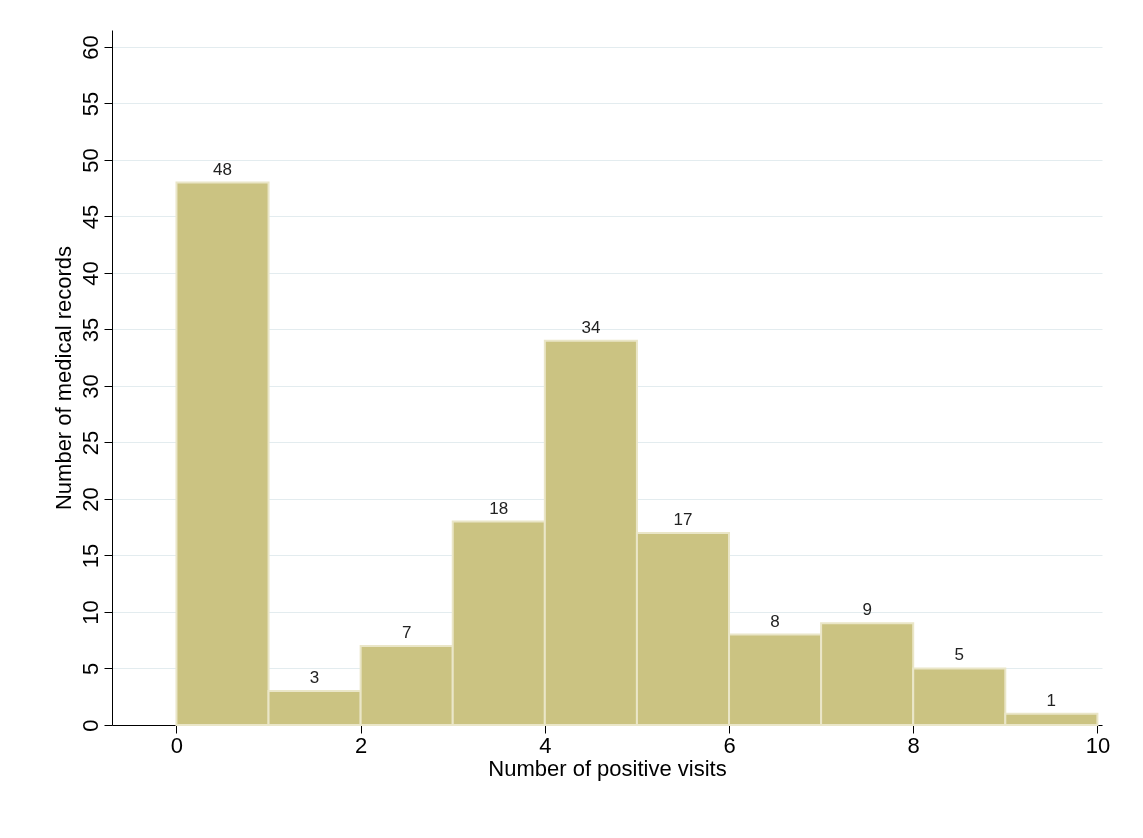 This screenshot has width=1143, height=838. What do you see at coordinates (1051, 700) in the screenshot?
I see `data-label: 1` at bounding box center [1051, 700].